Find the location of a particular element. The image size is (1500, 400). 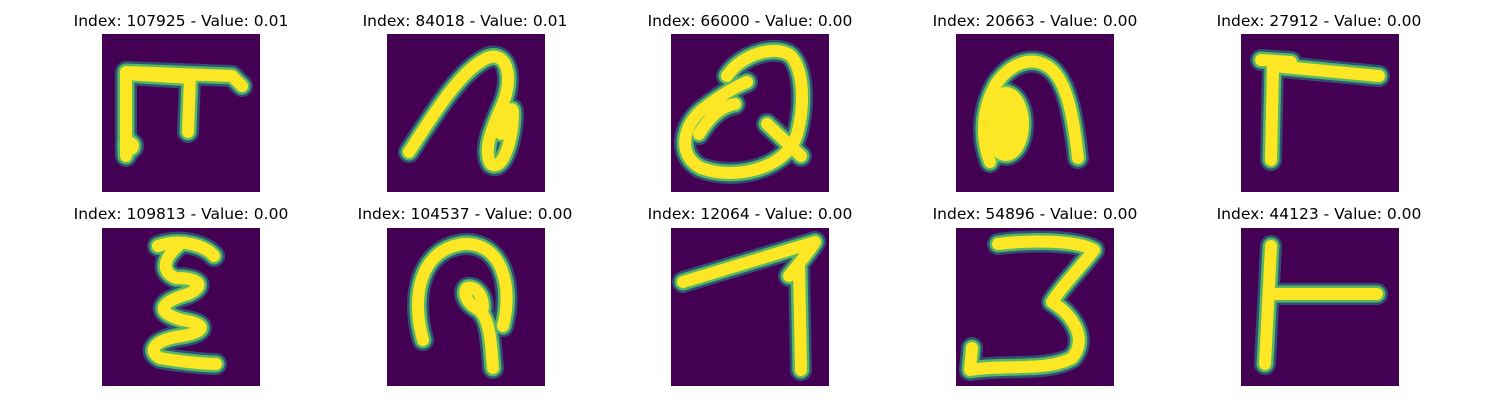

panel-title: Index: 109813 - Value: 0.00 is located at coordinates (181, 214).